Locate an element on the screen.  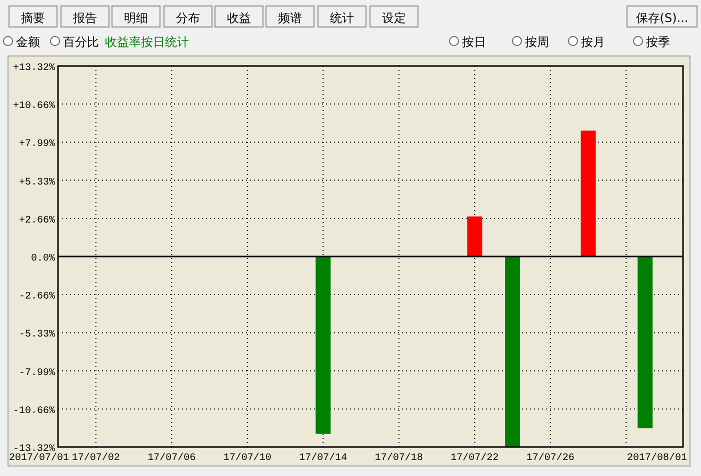
y-tick-label: -10.66% is located at coordinates (33, 411).